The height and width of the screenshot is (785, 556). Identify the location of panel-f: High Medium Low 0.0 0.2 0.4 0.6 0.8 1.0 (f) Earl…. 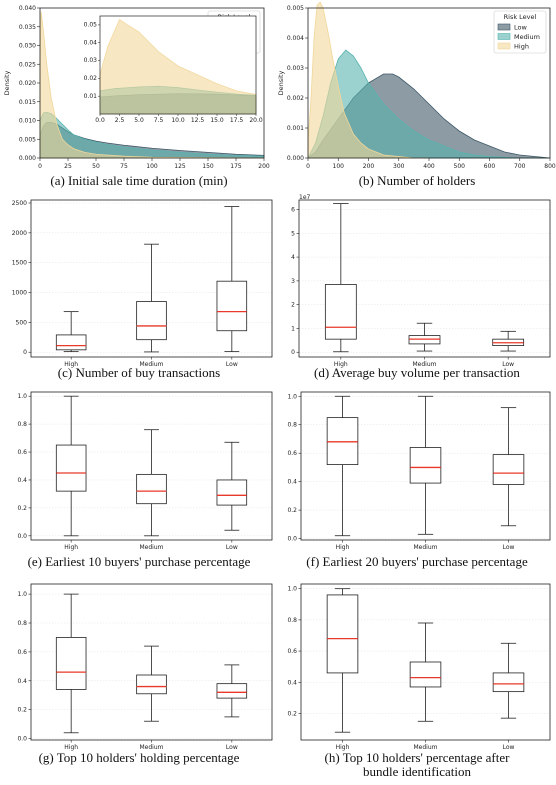
(417, 481).